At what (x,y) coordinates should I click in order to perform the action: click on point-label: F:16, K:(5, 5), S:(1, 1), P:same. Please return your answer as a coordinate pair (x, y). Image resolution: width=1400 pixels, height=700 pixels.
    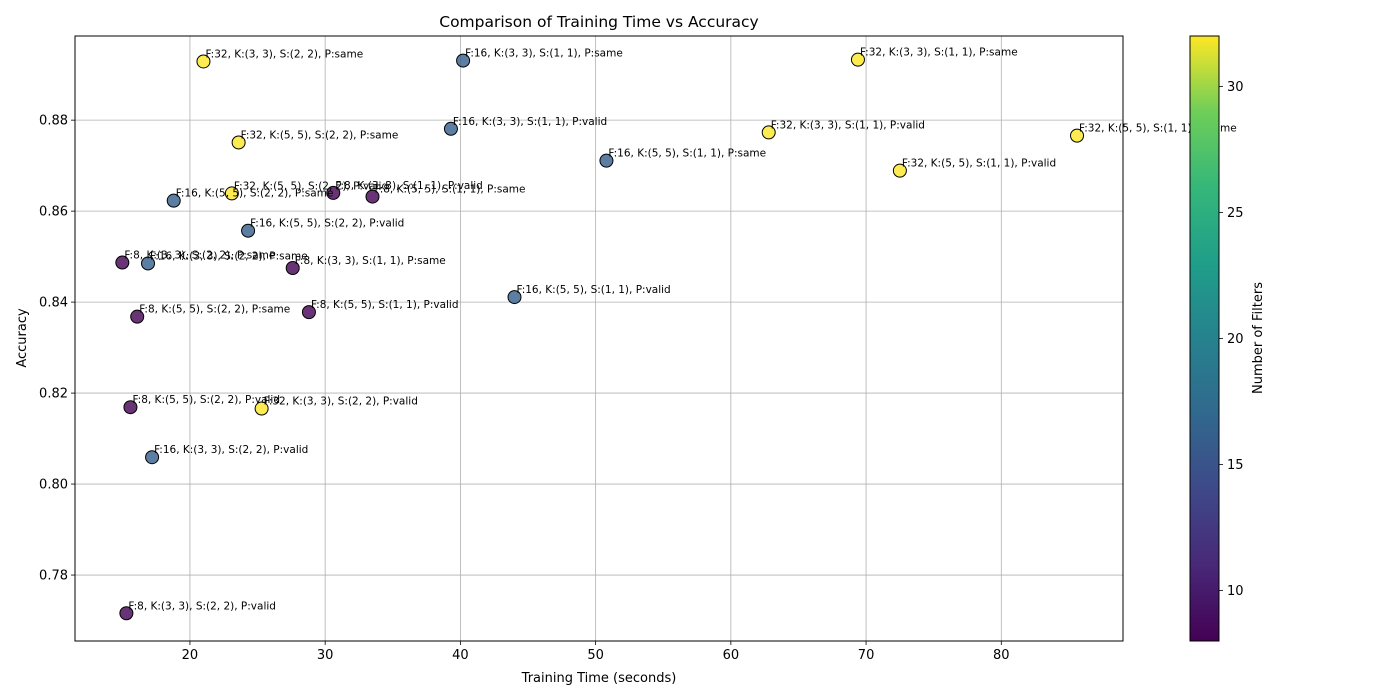
    Looking at the image, I should click on (687, 154).